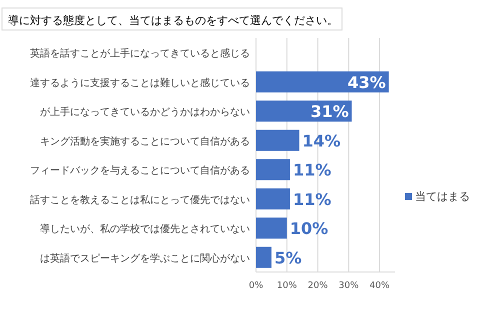 The height and width of the screenshot is (320, 480). I want to click on y-tick-label: は英語でスピーキングを学ぶことに関心がない, so click(145, 258).